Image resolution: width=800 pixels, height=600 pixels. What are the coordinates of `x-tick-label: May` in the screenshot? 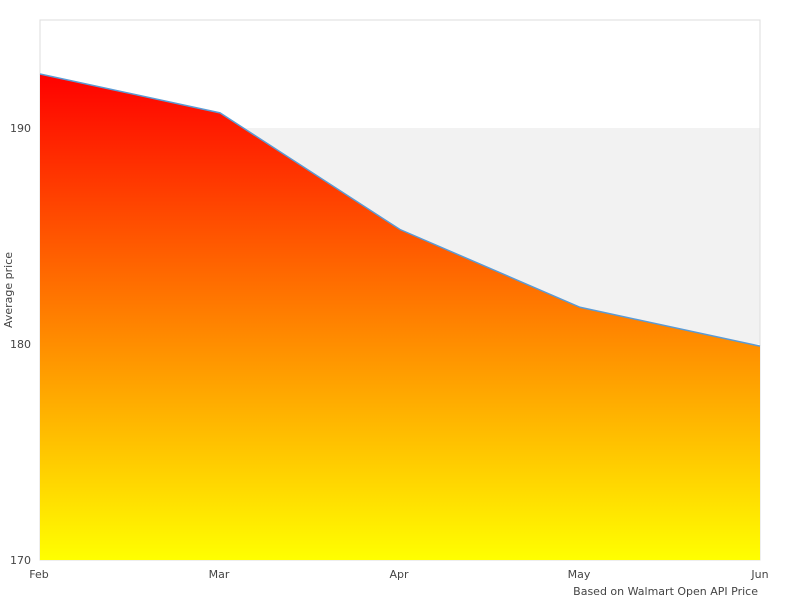 It's located at (579, 574).